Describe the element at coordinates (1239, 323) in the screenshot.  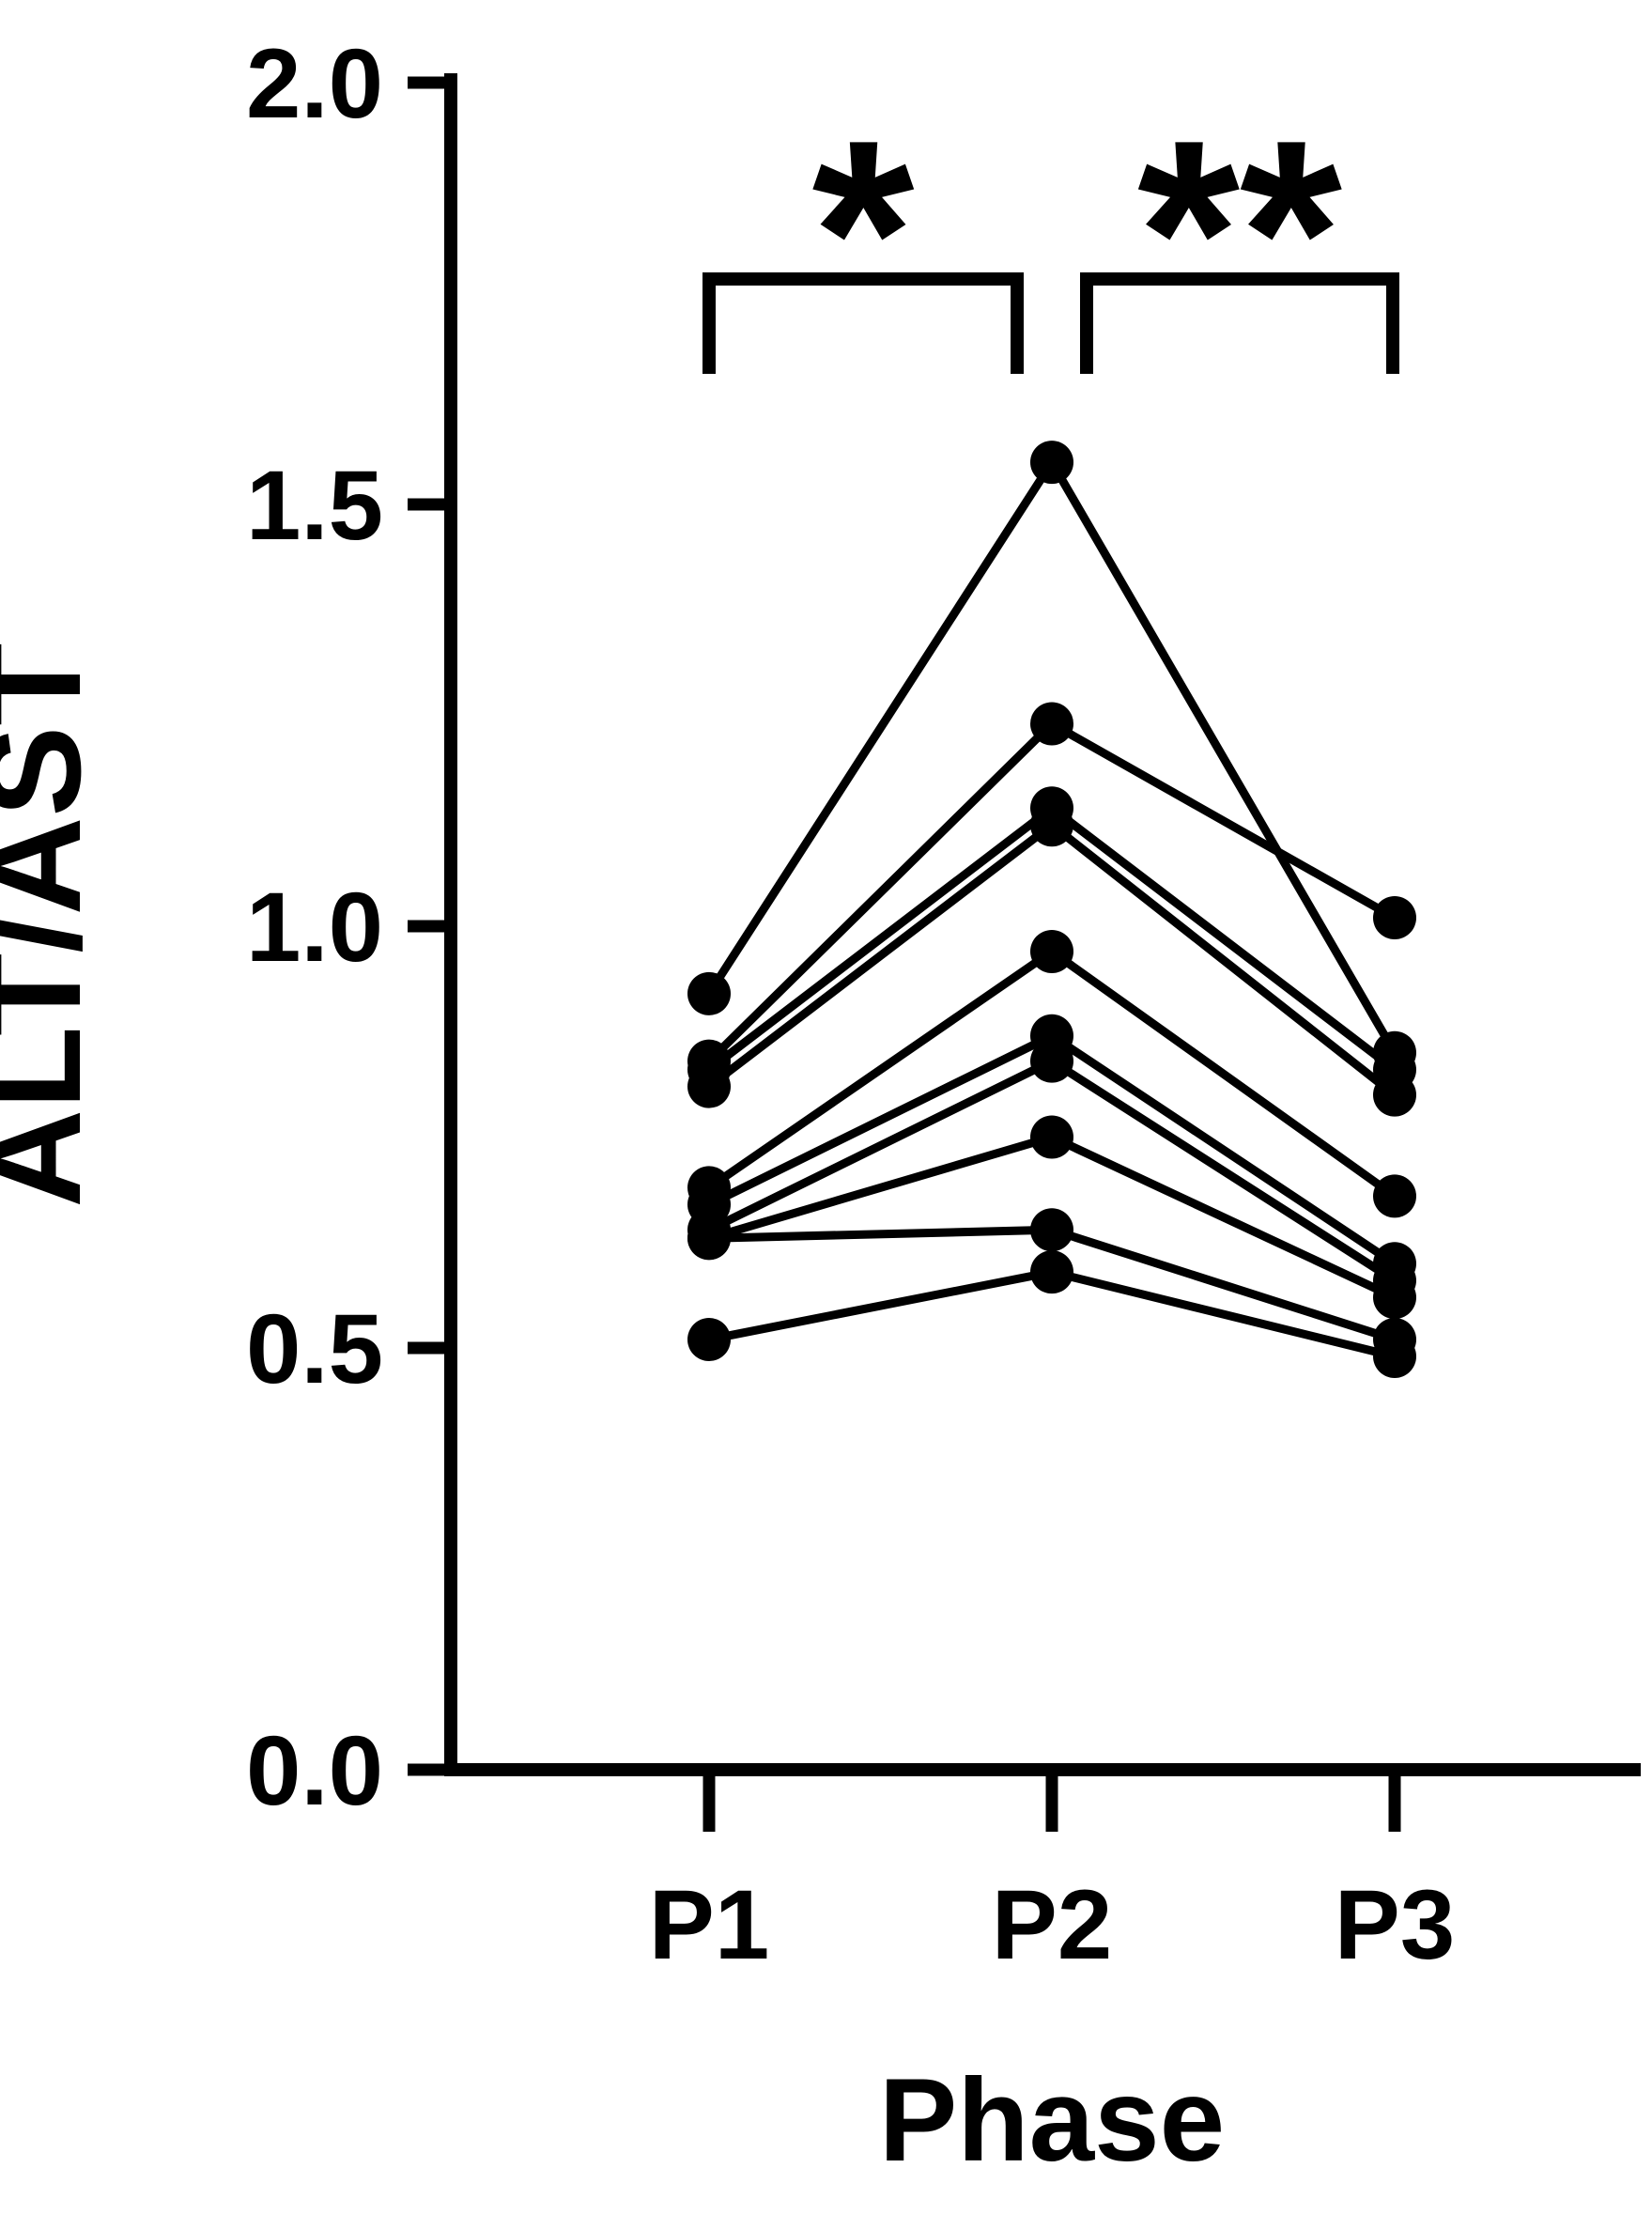
I see `significance-bracket-p2-p3` at that location.